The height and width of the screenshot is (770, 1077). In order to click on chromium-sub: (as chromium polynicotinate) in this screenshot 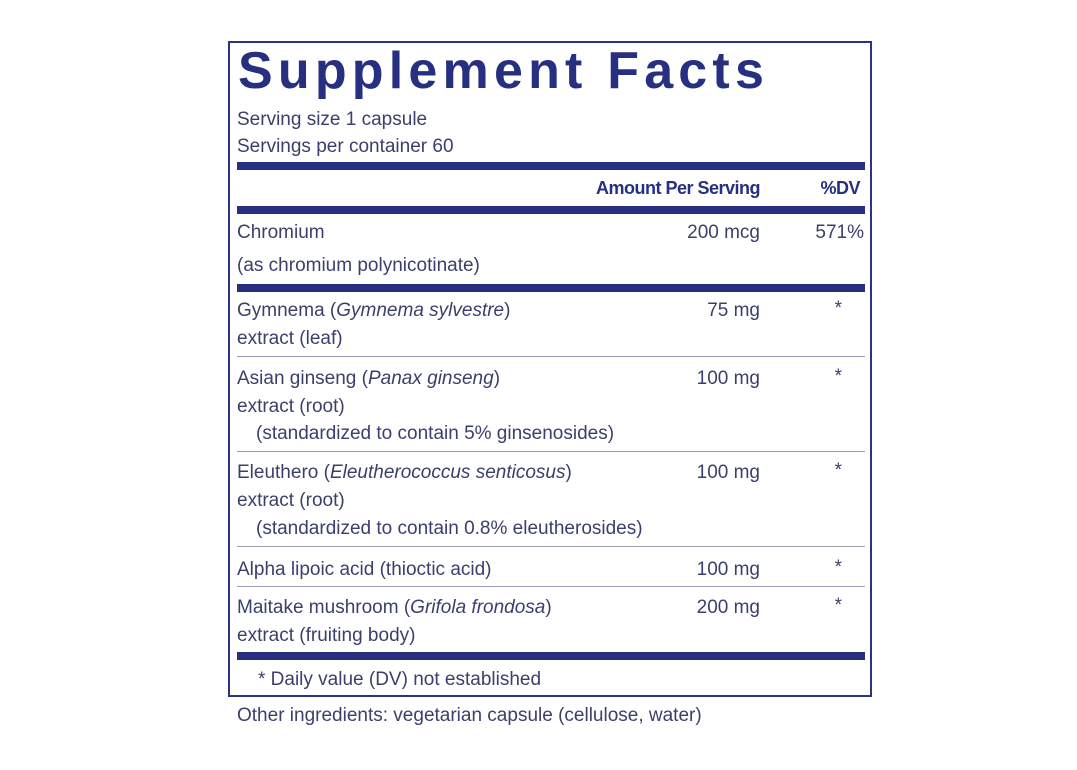, I will do `click(358, 265)`.